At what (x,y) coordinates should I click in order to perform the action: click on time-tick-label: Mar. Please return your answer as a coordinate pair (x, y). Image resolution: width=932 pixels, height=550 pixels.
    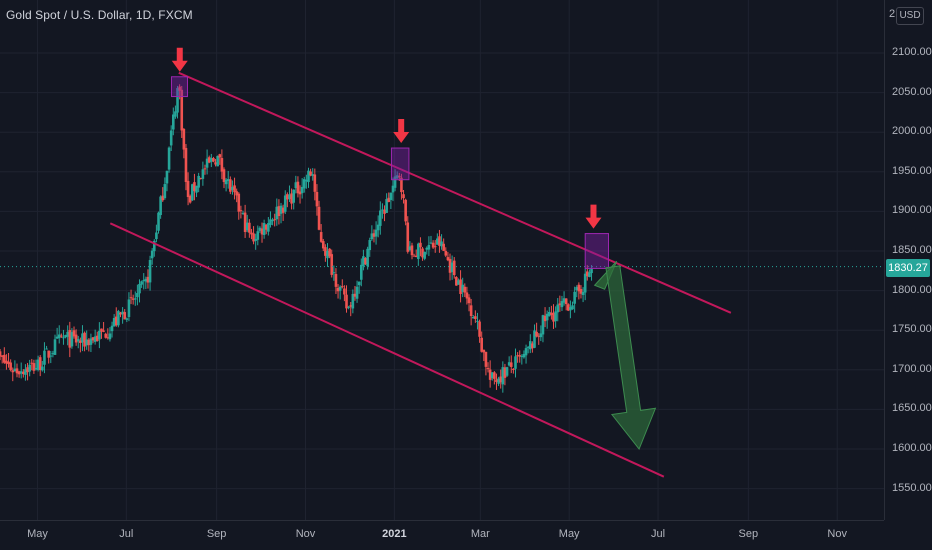
    Looking at the image, I should click on (480, 534).